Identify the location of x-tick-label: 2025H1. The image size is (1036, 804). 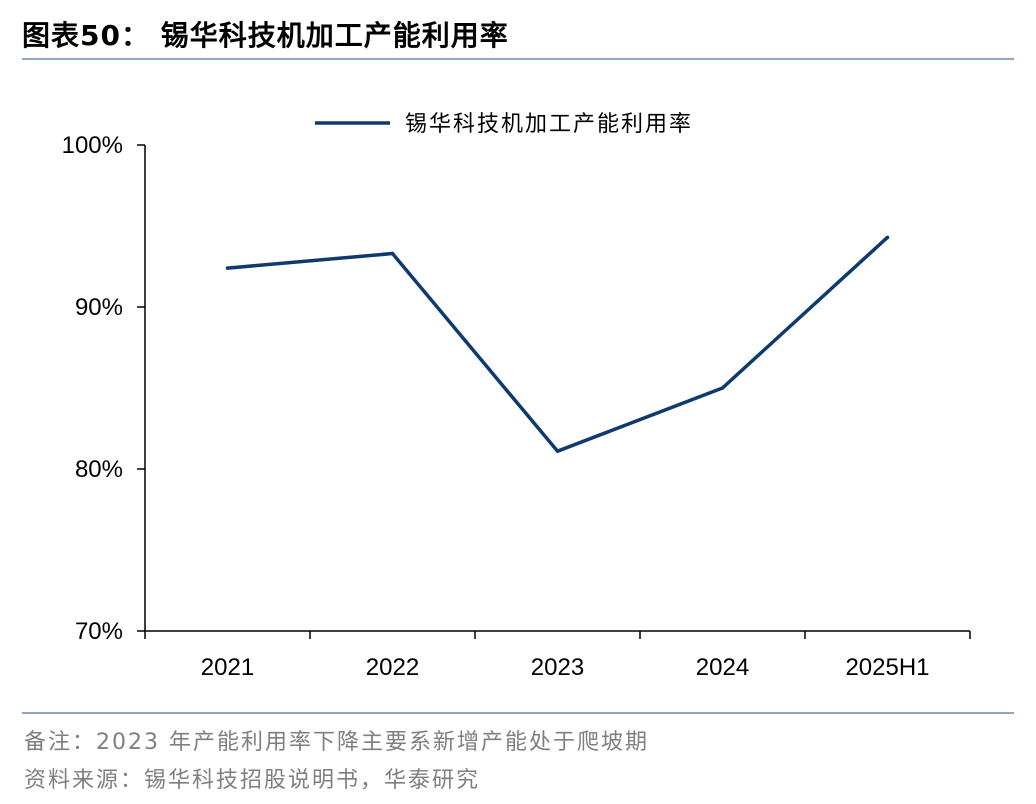
(887, 667).